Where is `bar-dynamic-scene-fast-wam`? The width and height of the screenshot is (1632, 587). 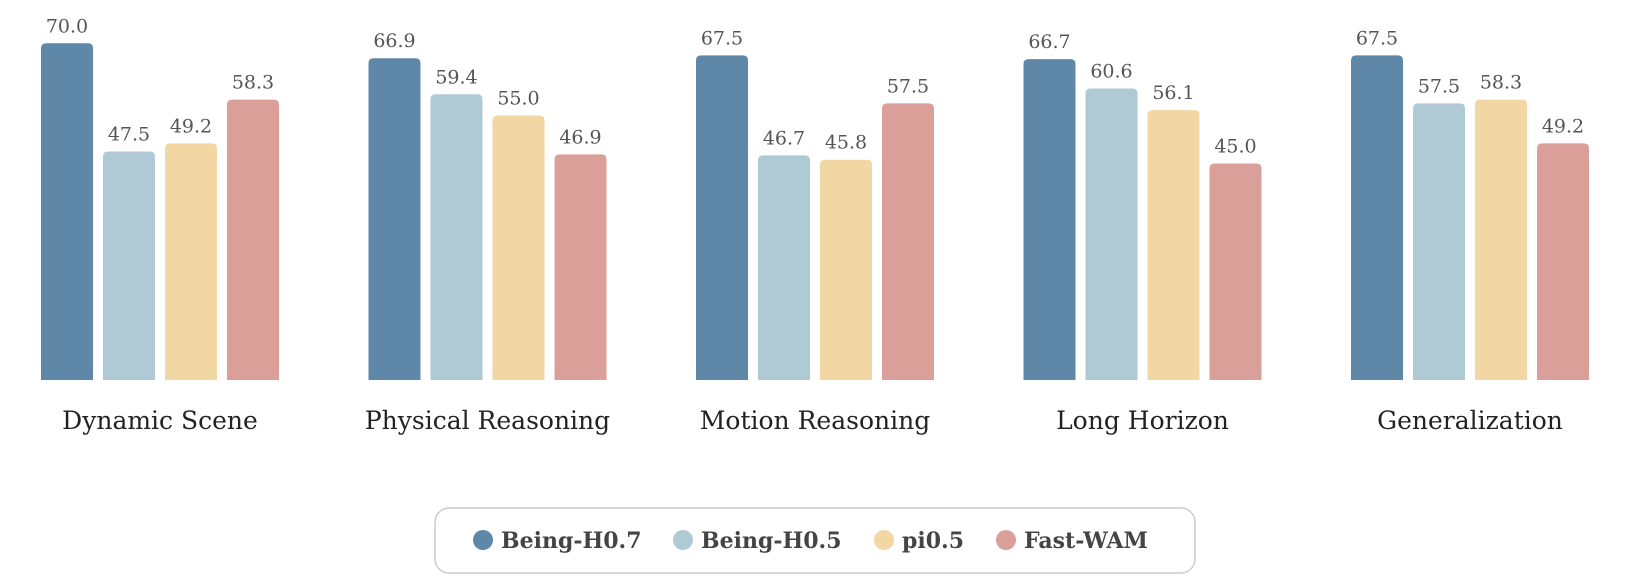 bar-dynamic-scene-fast-wam is located at coordinates (253, 240).